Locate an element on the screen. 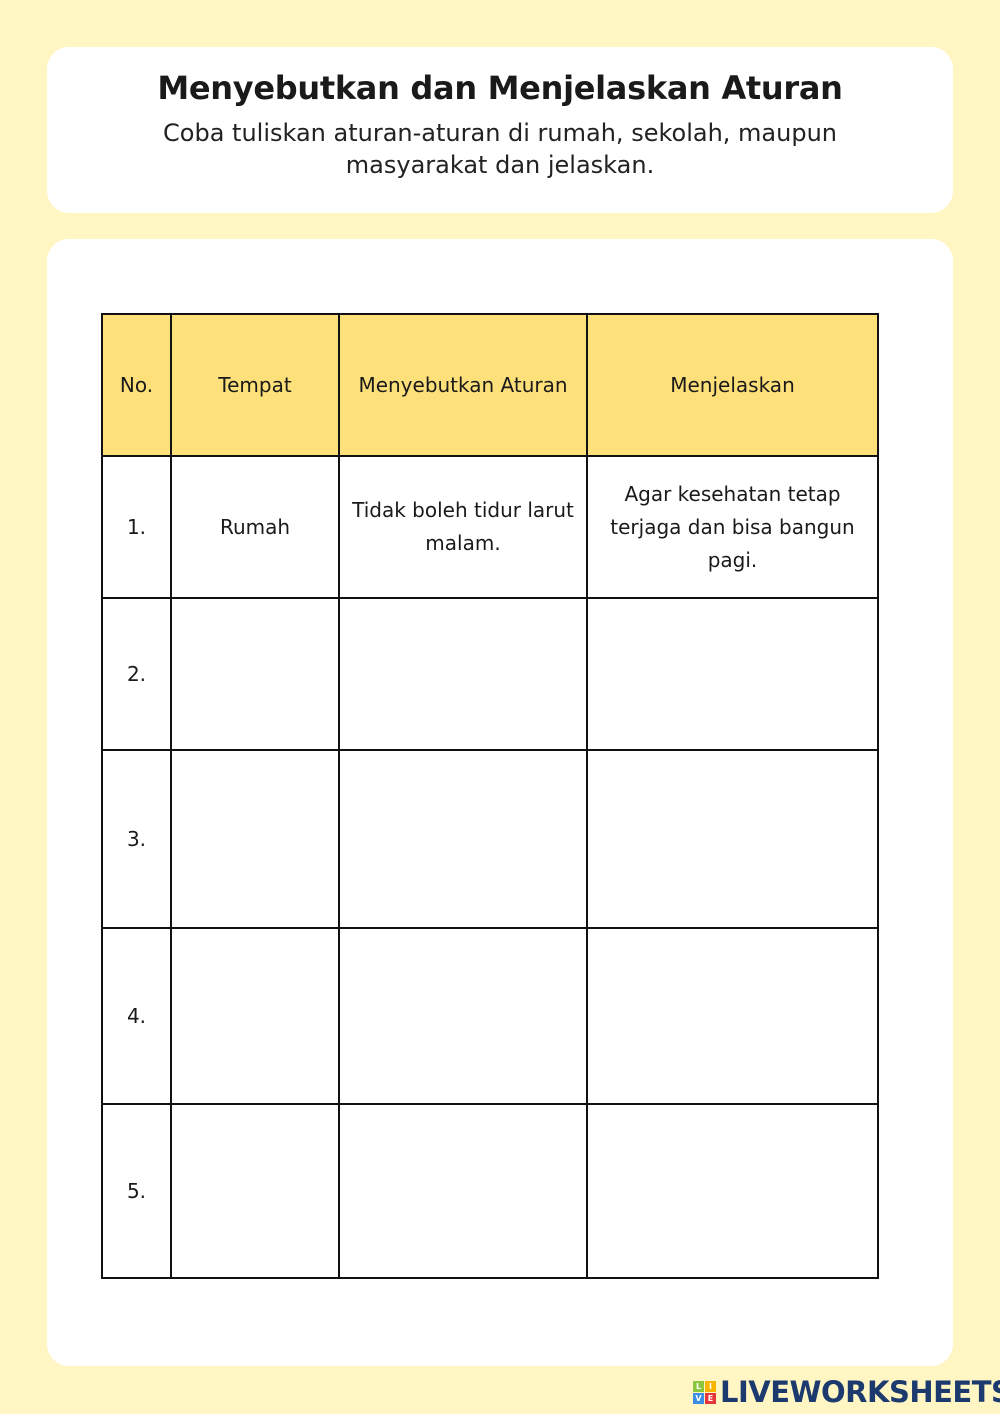 The image size is (1000, 1414). aturan-cell: Tidak boleh tidur larut malam. is located at coordinates (463, 527).